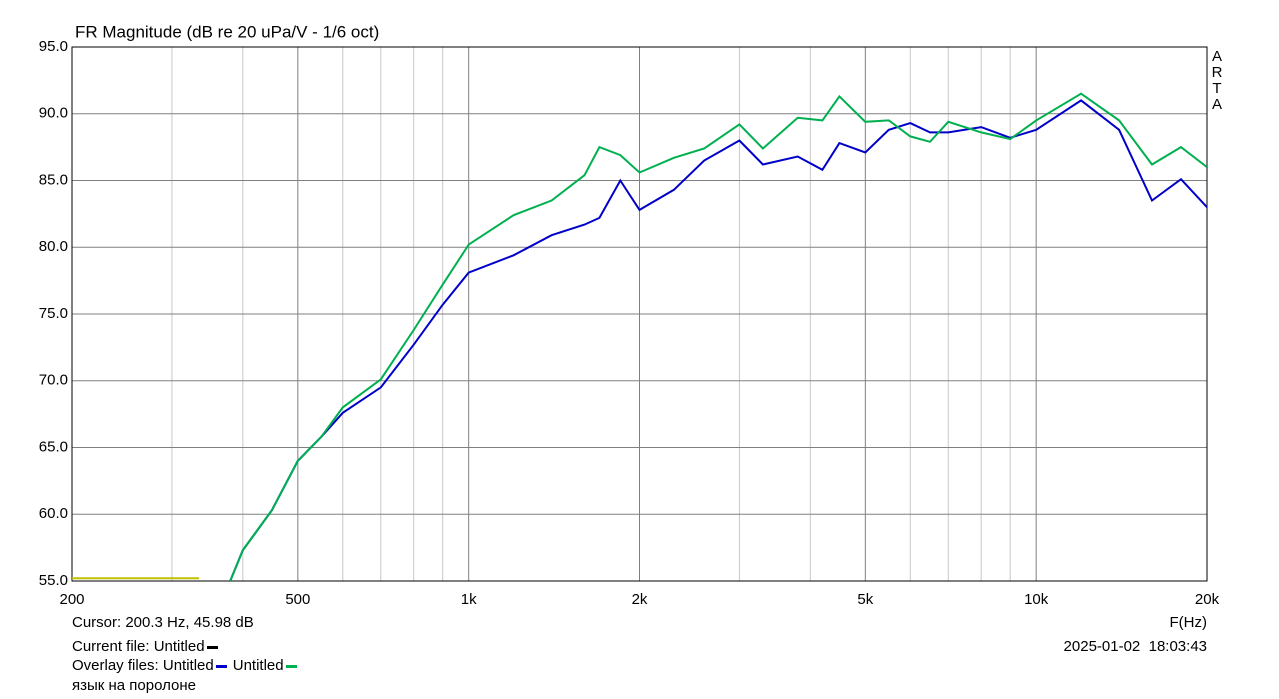 Image resolution: width=1279 pixels, height=699 pixels. What do you see at coordinates (865, 599) in the screenshot?
I see `x-tick-label: 5k` at bounding box center [865, 599].